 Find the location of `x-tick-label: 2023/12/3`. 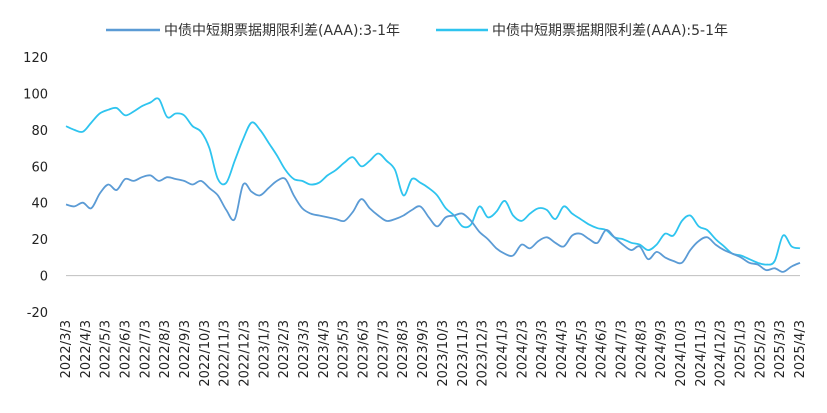

x-tick-label: 2023/12/3 is located at coordinates (483, 353).